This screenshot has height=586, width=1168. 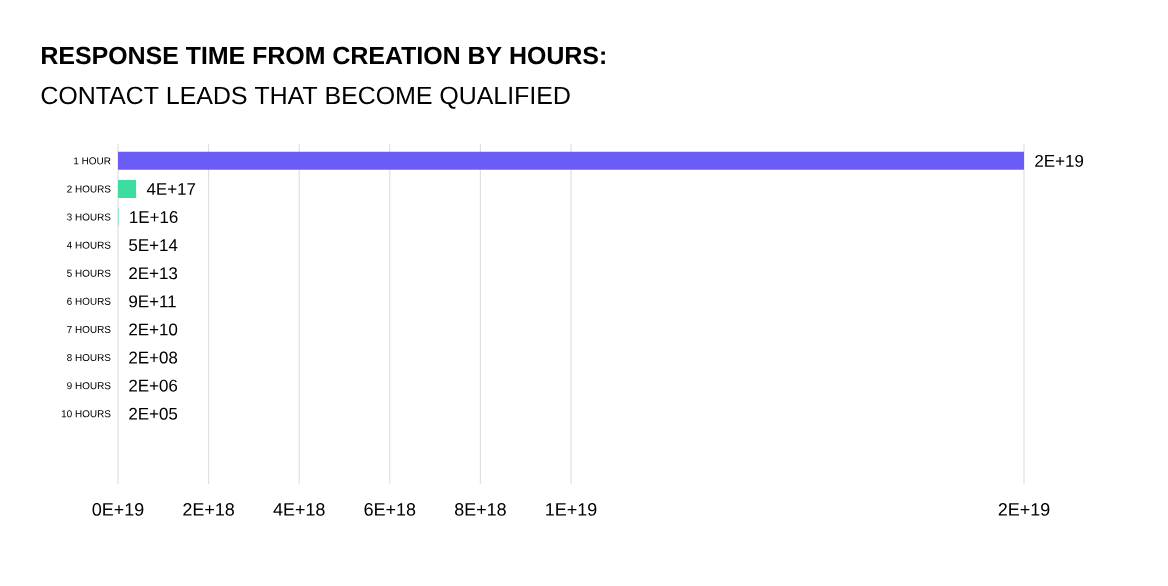 I want to click on data-label: 2E+13, so click(x=153, y=273).